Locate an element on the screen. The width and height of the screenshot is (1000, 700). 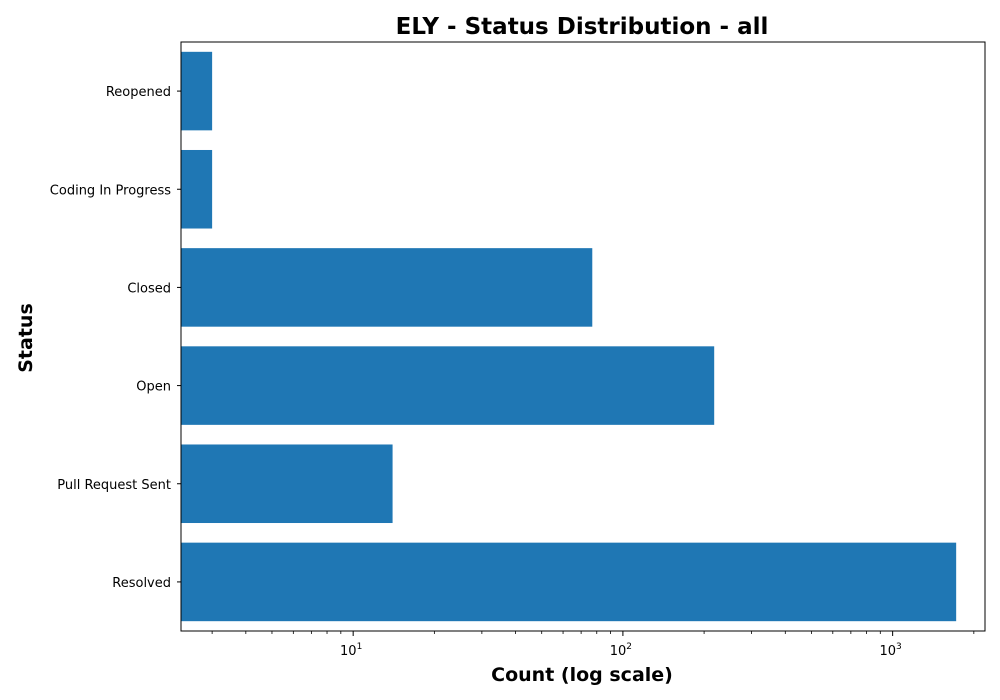
y-axis-label: Status is located at coordinates (26, 338).